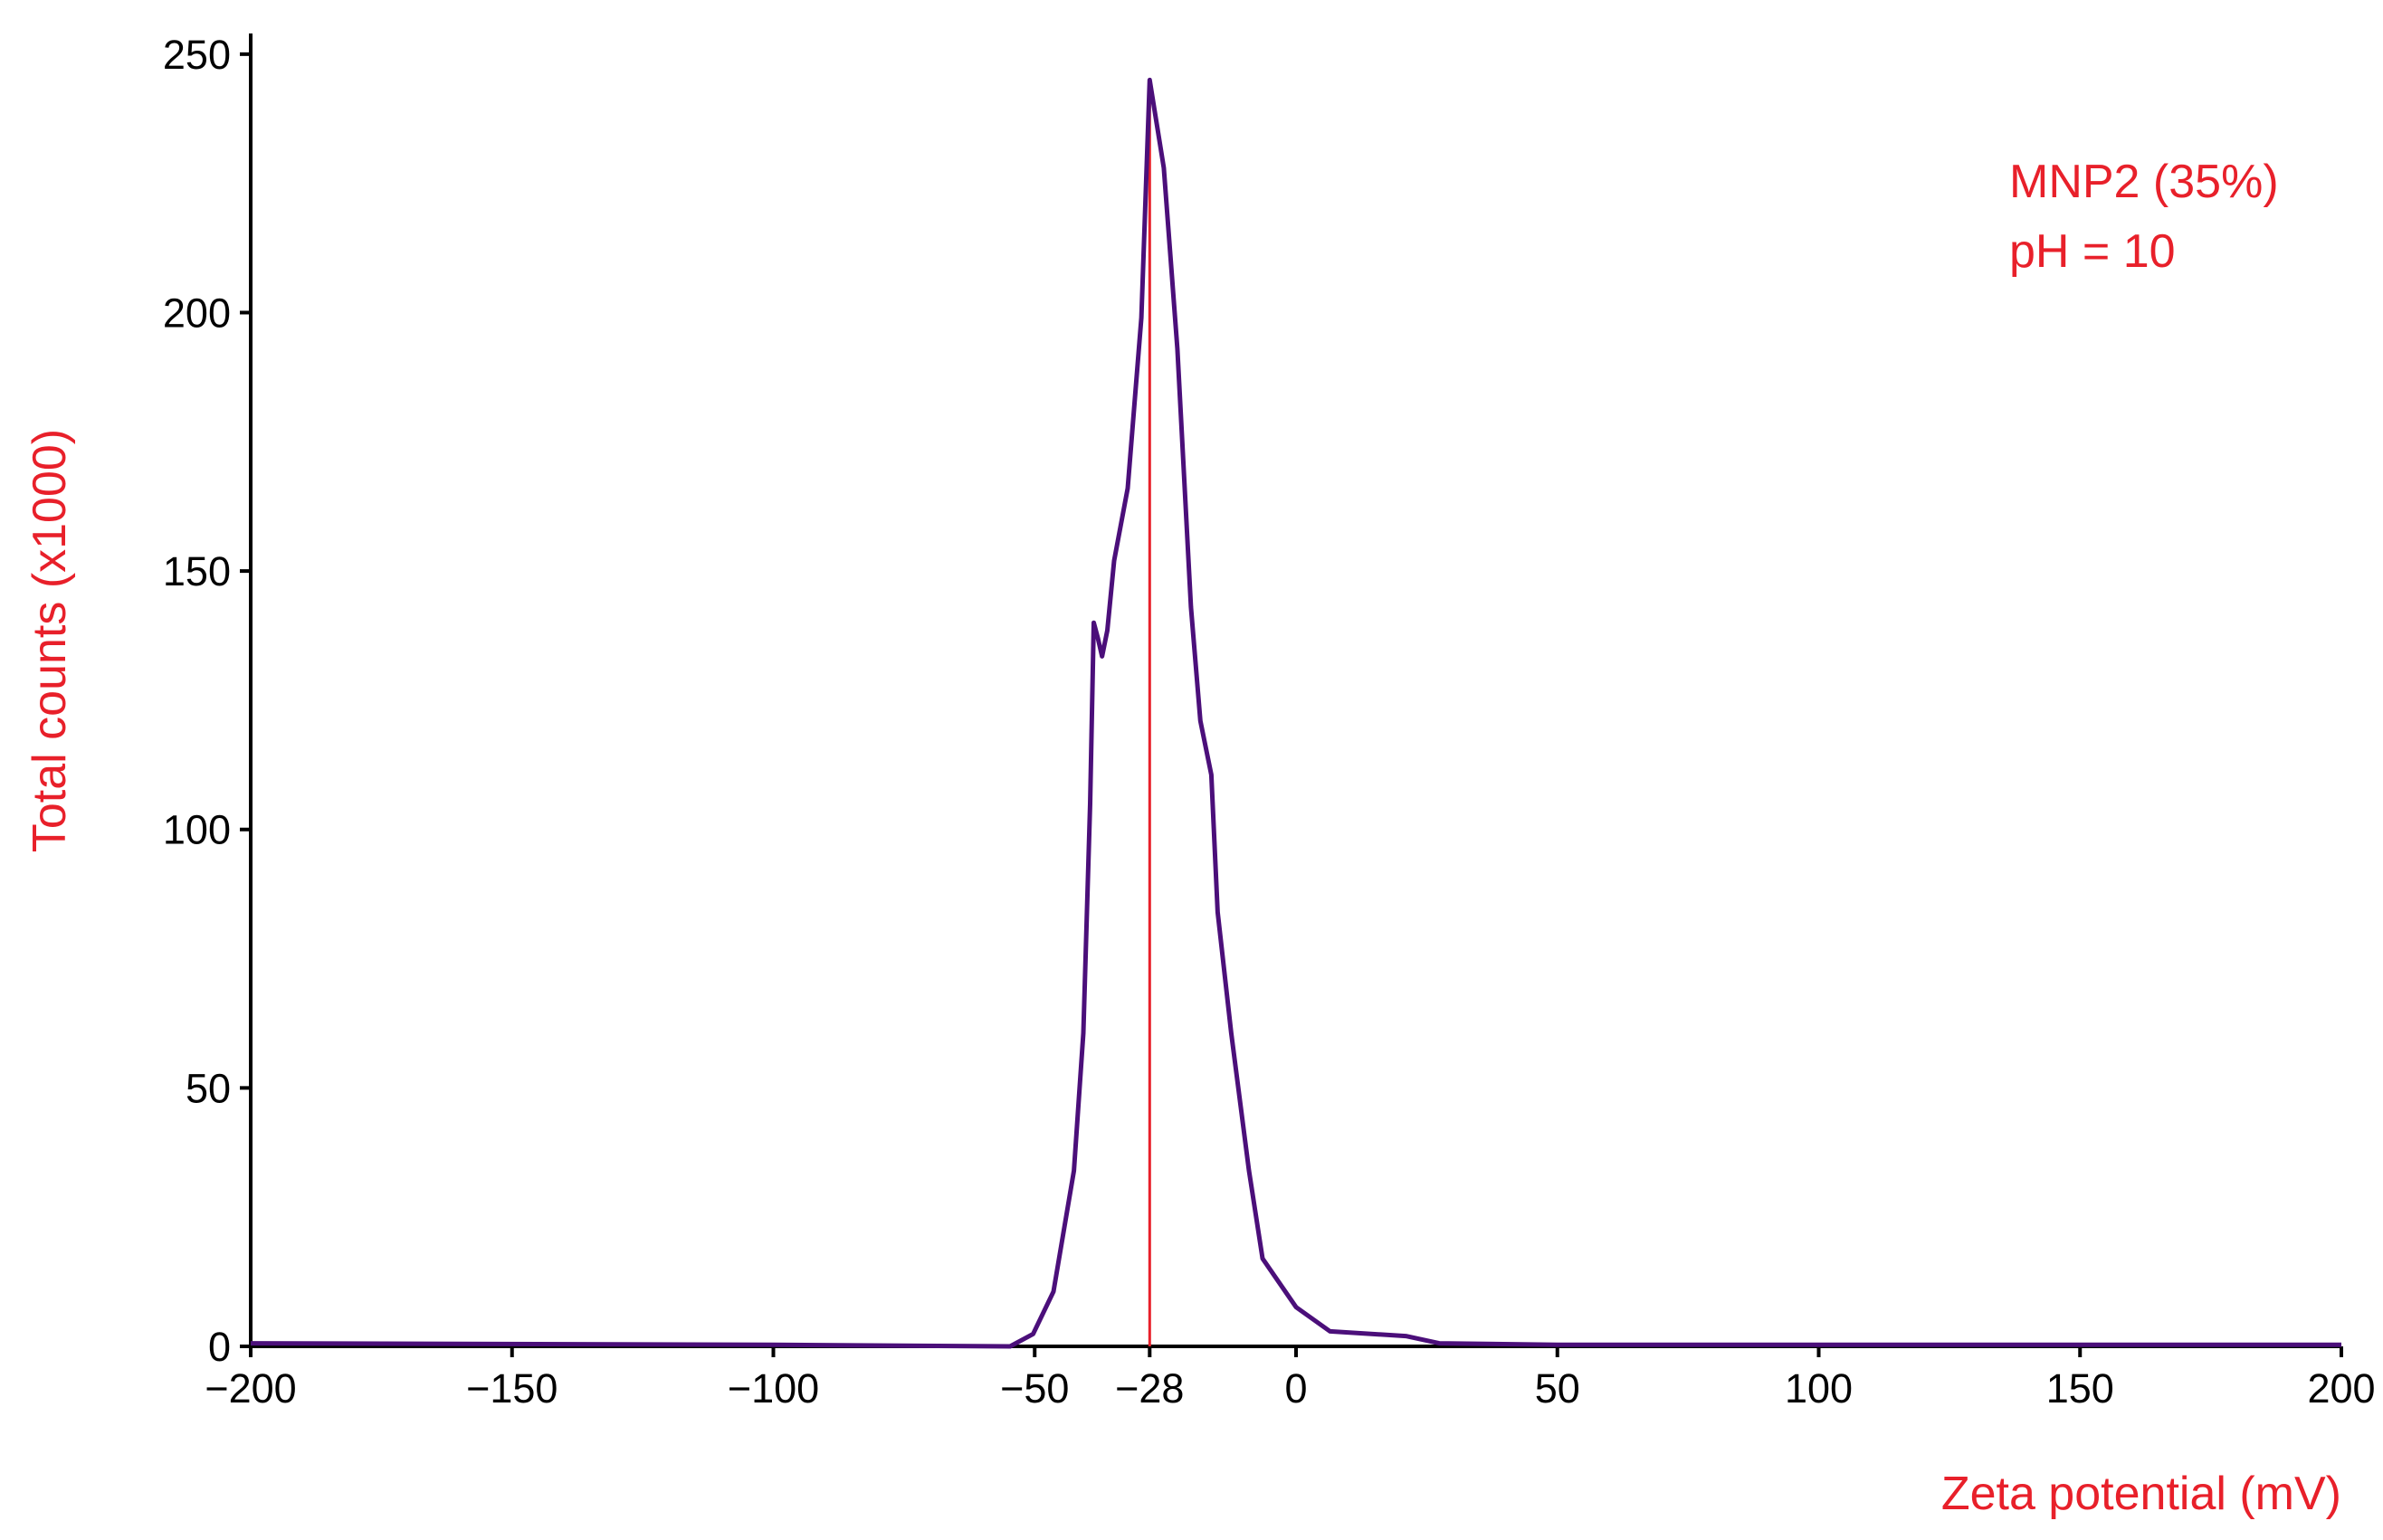  Describe the element at coordinates (2144, 182) in the screenshot. I see `annotation: MNP2 (35%)` at that location.